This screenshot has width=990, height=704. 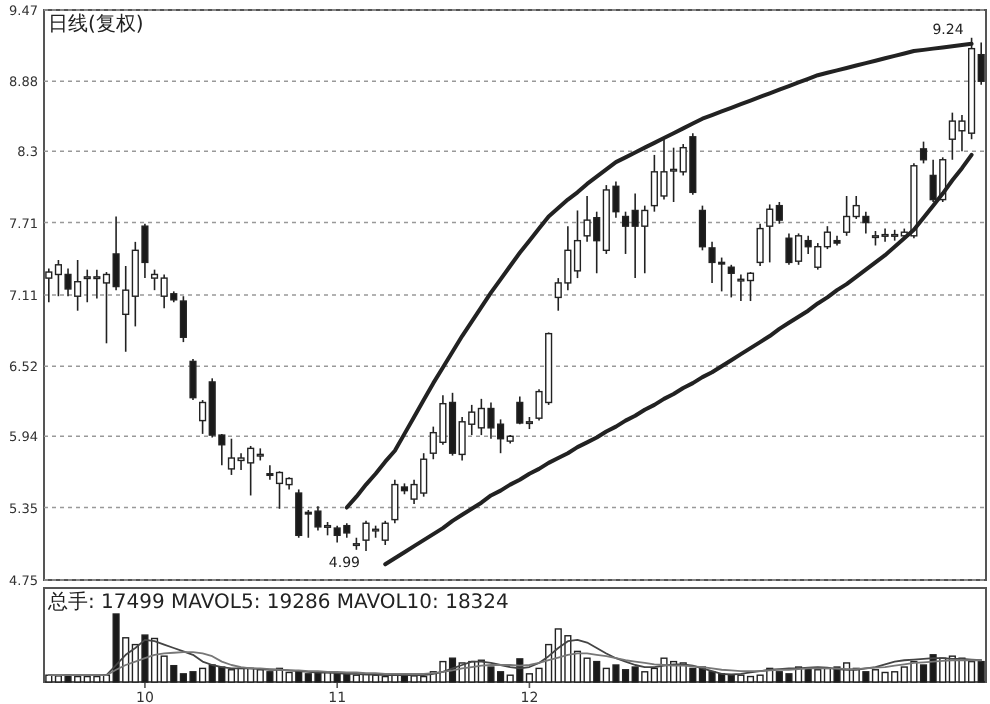 What do you see at coordinates (96, 24) in the screenshot?
I see `chart-title: 日线(复权)` at bounding box center [96, 24].